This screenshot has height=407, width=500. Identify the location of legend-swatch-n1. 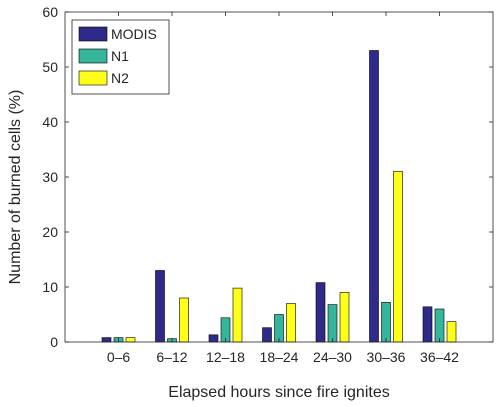
(93, 56).